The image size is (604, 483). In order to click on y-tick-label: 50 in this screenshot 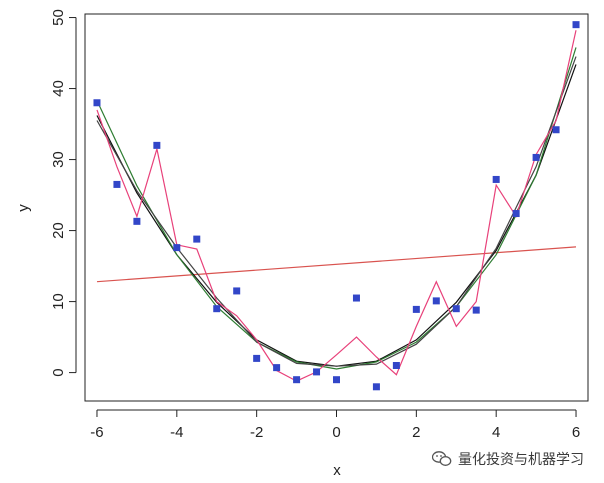, I will do `click(58, 17)`.